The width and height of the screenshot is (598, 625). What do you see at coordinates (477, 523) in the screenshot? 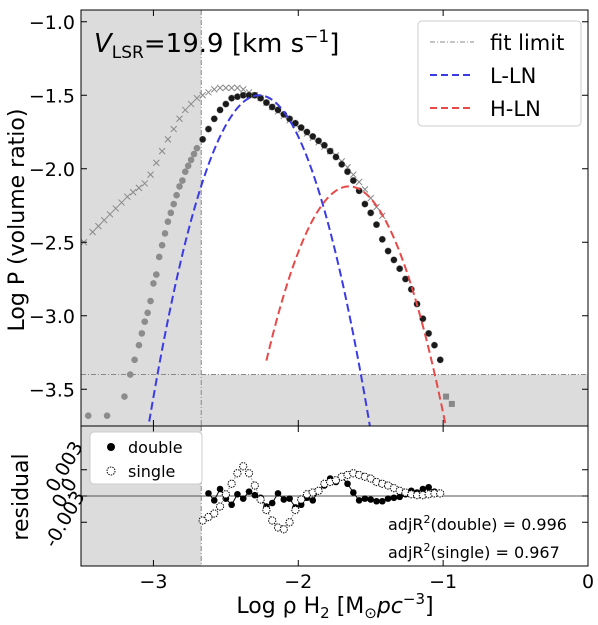
I see `adj-r2-double: adjR2(double) = 0.996` at bounding box center [477, 523].